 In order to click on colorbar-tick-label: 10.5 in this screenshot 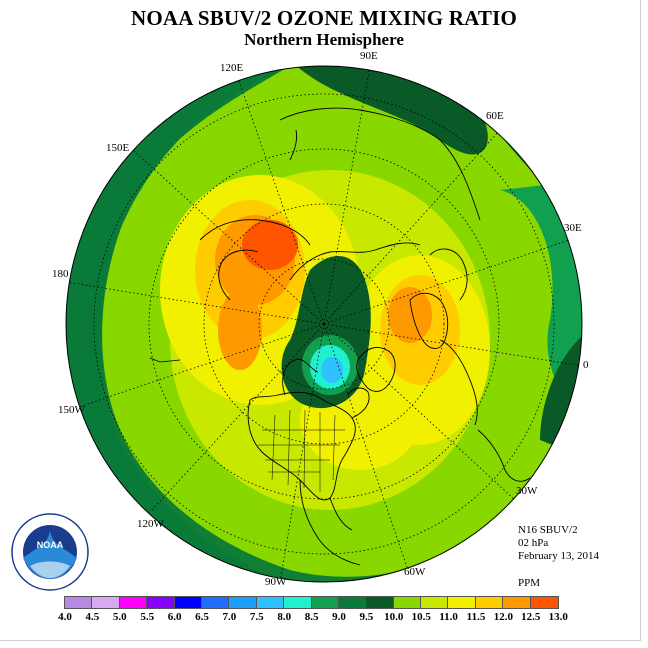, I will do `click(421, 617)`.